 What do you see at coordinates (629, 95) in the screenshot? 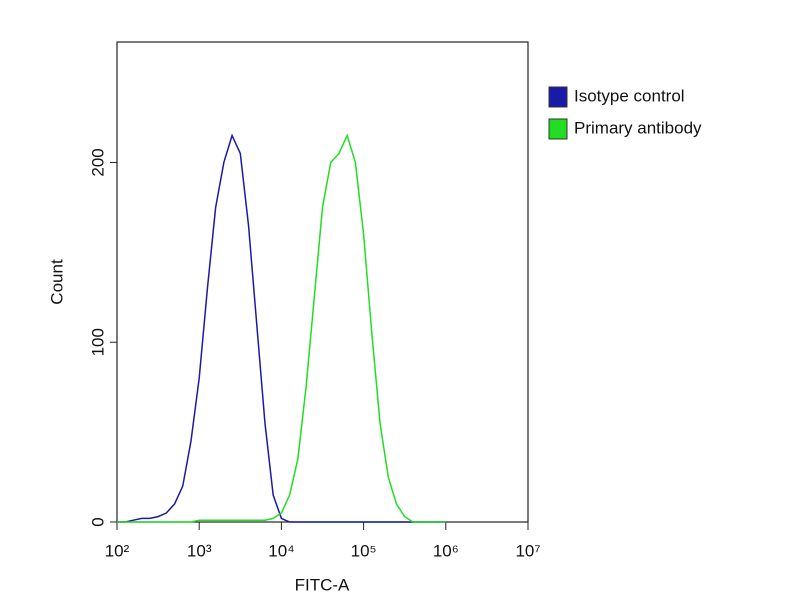
I see `legend-label: Isotype control` at bounding box center [629, 95].